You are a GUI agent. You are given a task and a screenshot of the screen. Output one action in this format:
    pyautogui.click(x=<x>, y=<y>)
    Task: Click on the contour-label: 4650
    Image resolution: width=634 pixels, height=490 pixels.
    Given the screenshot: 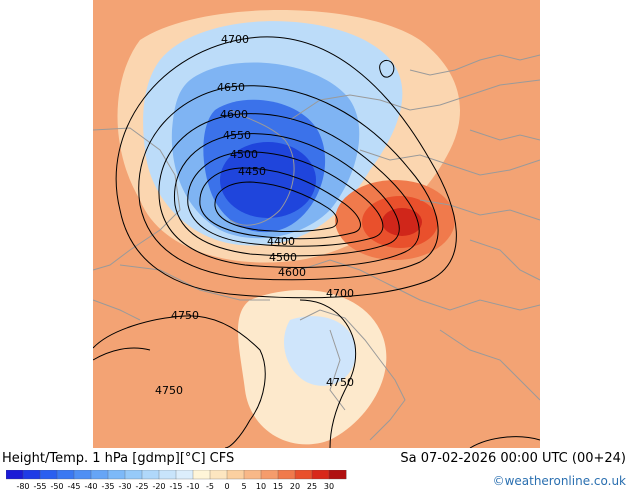 What is the action you would take?
    pyautogui.click(x=231, y=87)
    